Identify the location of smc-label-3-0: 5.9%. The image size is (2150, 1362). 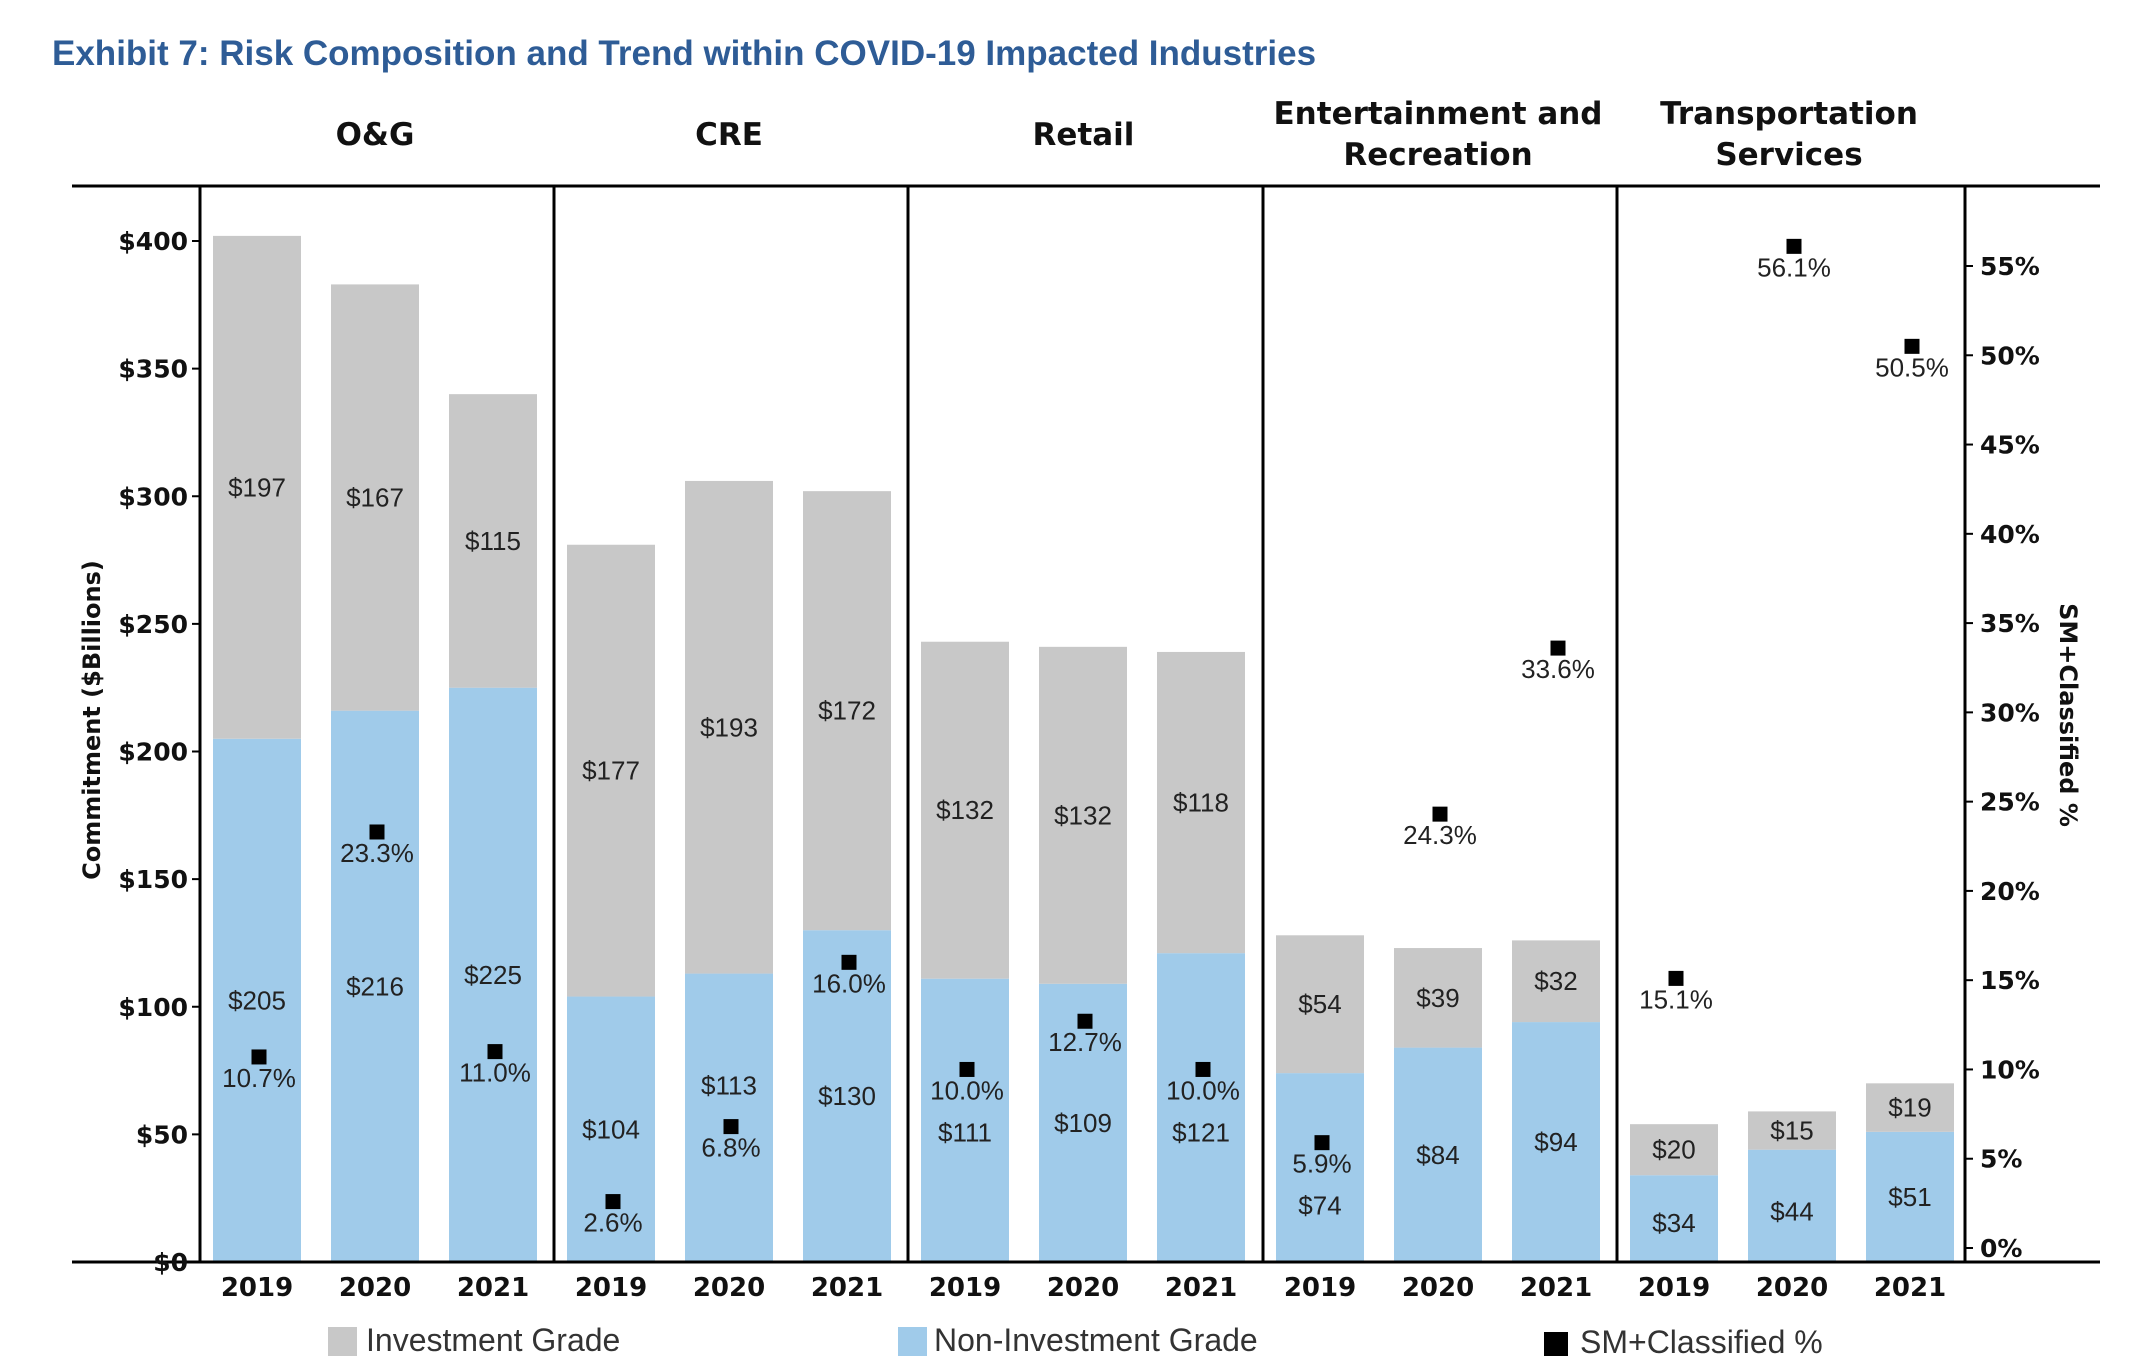
(1321, 1164).